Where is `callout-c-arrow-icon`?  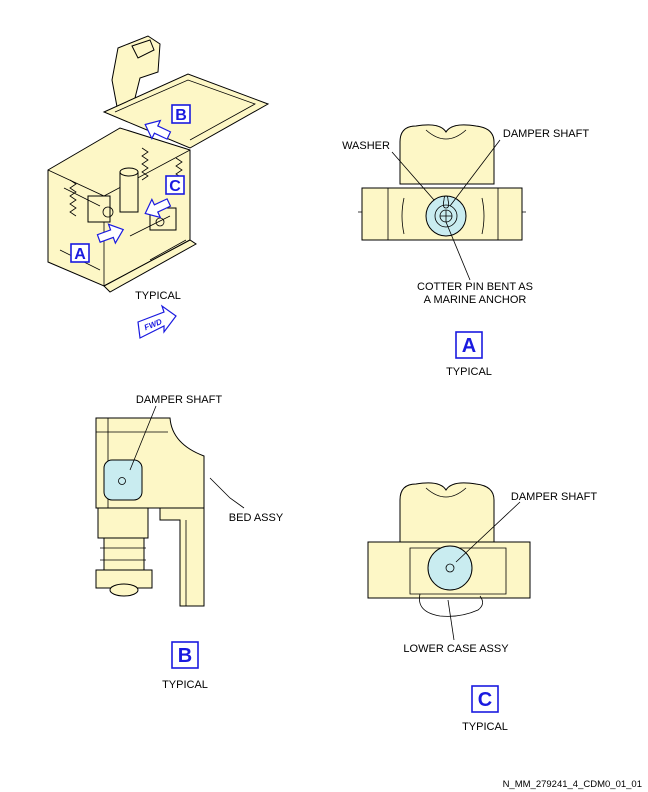
callout-c-arrow-icon is located at coordinates (158, 208).